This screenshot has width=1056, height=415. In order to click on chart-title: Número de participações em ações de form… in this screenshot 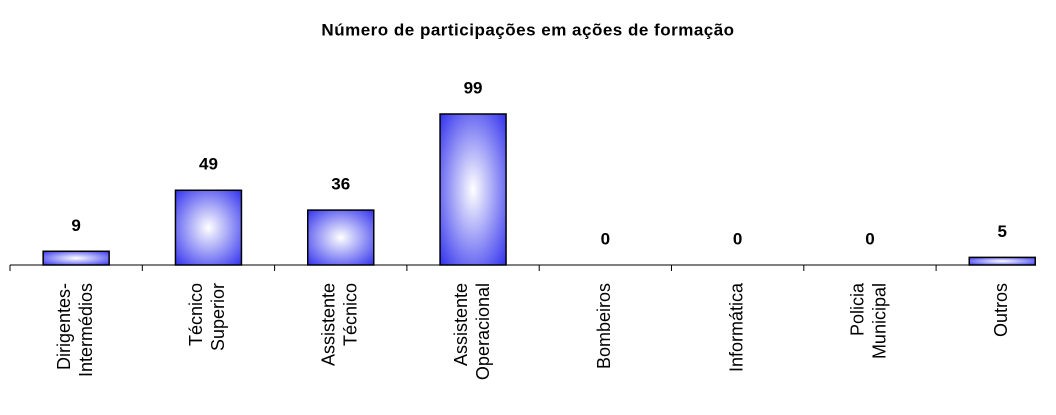, I will do `click(527, 29)`.